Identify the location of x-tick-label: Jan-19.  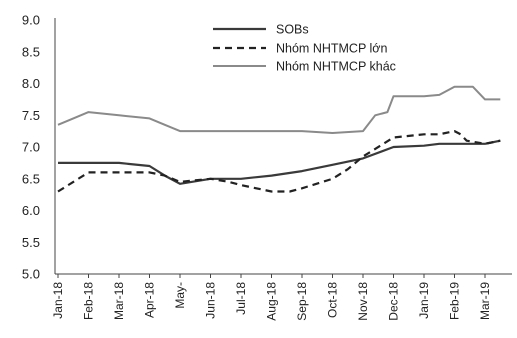
(424, 300).